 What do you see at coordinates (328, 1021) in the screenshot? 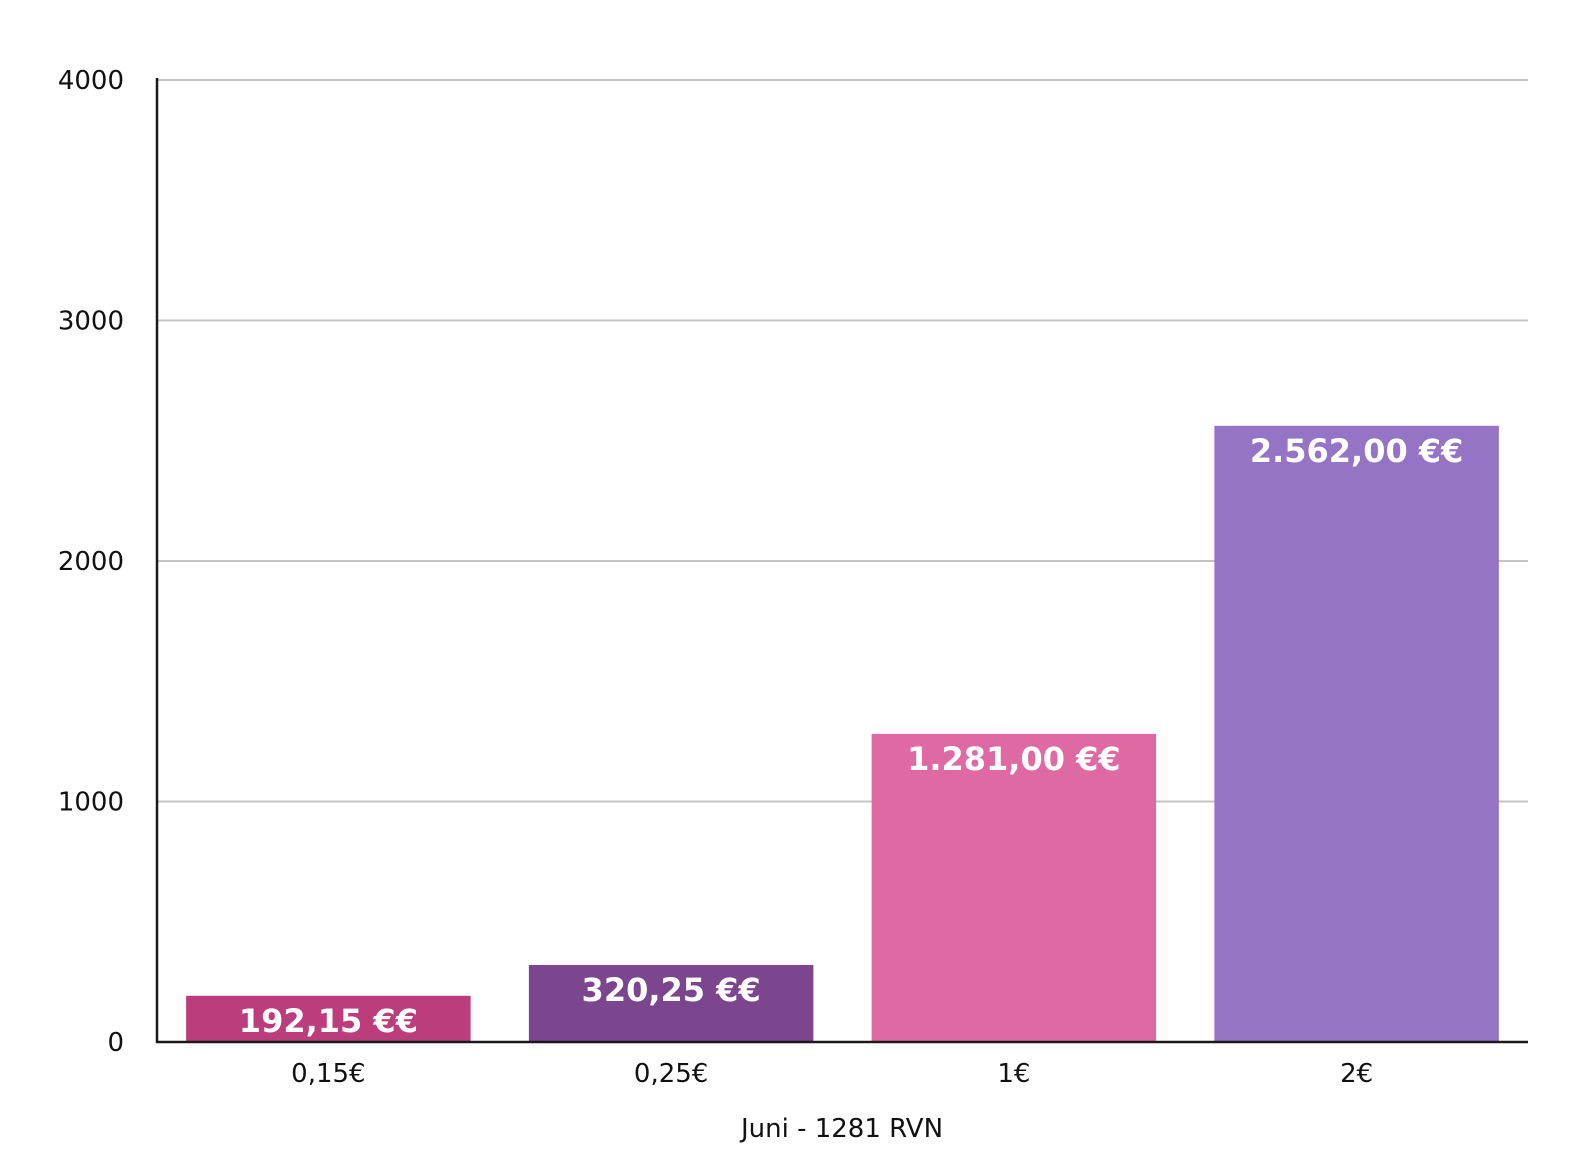
I see `data-label: 192,15 €€` at bounding box center [328, 1021].